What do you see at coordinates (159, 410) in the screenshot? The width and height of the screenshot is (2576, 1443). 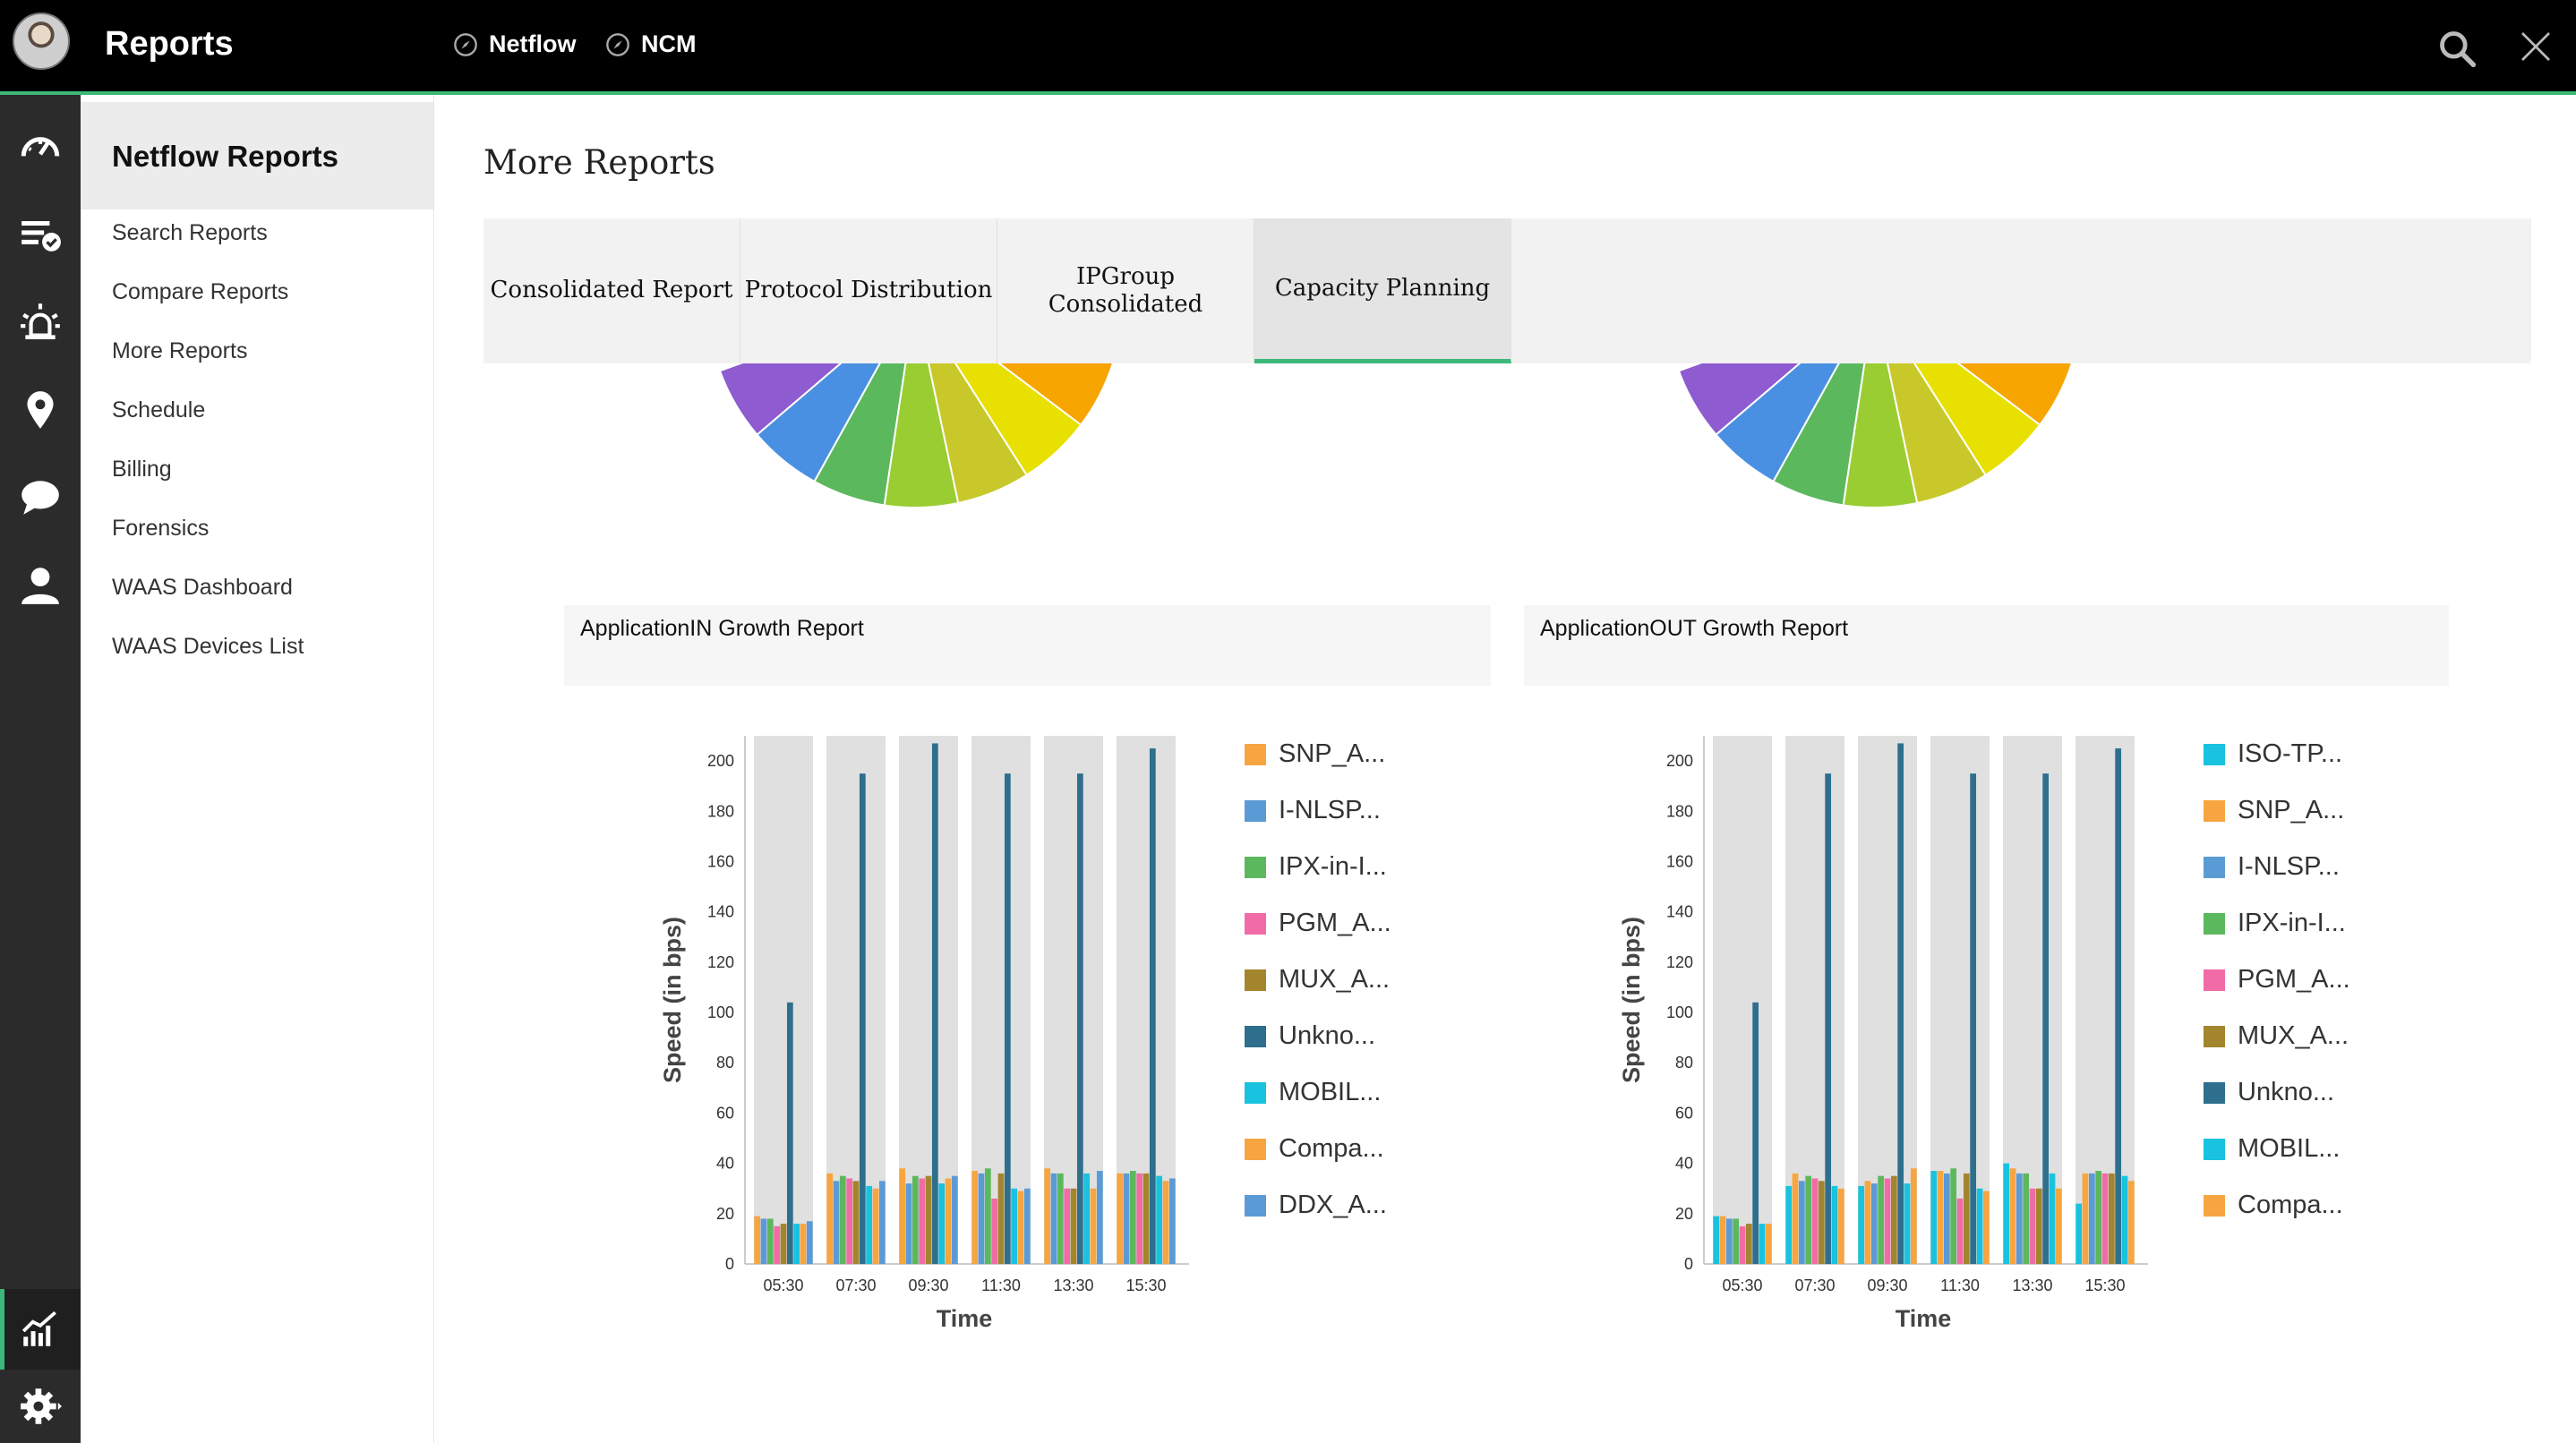 I see `sidebar-item-schedule: Schedule` at bounding box center [159, 410].